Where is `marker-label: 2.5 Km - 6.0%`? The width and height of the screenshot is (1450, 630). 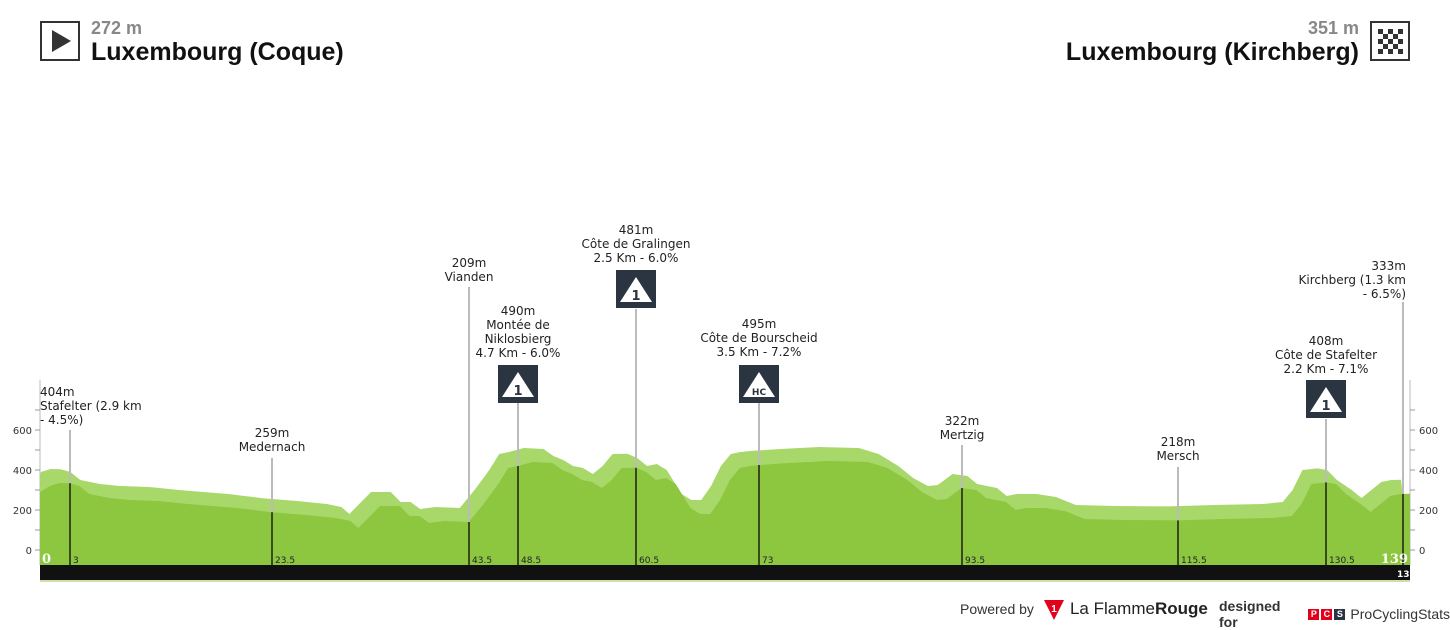
marker-label: 2.5 Km - 6.0% is located at coordinates (636, 258).